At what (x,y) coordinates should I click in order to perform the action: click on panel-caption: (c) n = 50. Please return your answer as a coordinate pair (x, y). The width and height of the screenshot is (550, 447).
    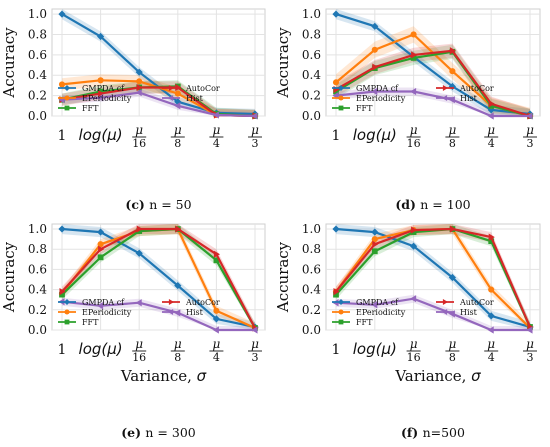
    Looking at the image, I should click on (158, 204).